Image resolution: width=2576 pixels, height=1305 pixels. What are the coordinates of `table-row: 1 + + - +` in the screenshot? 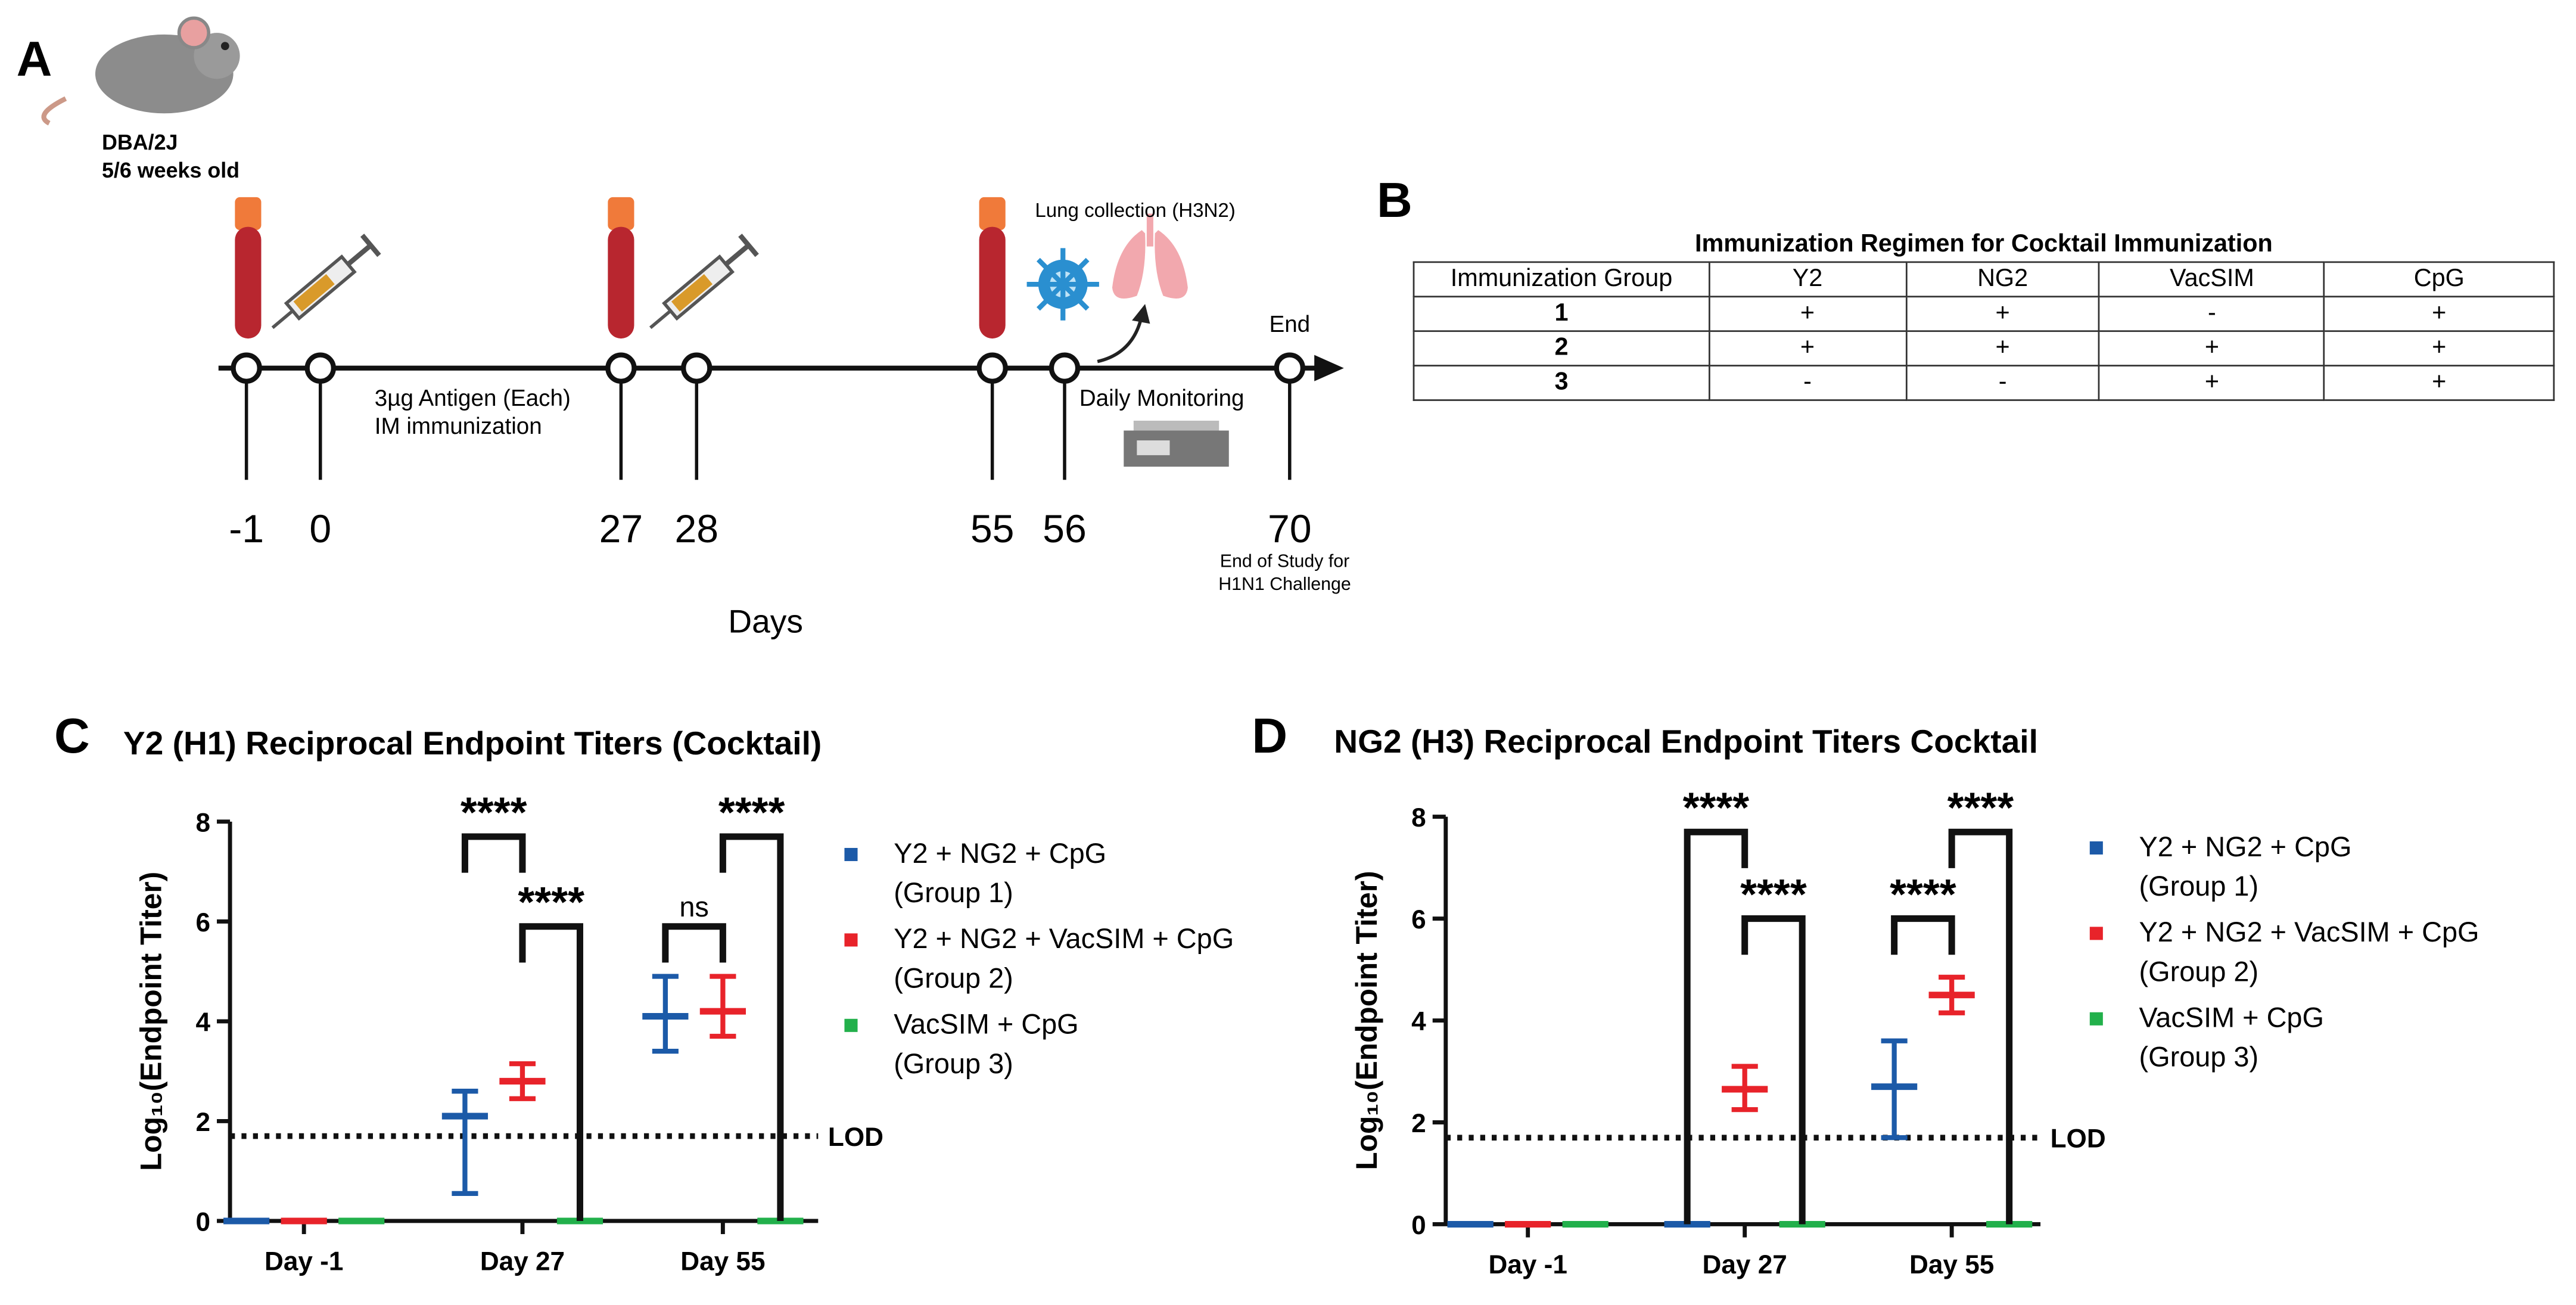 It's located at (1984, 315).